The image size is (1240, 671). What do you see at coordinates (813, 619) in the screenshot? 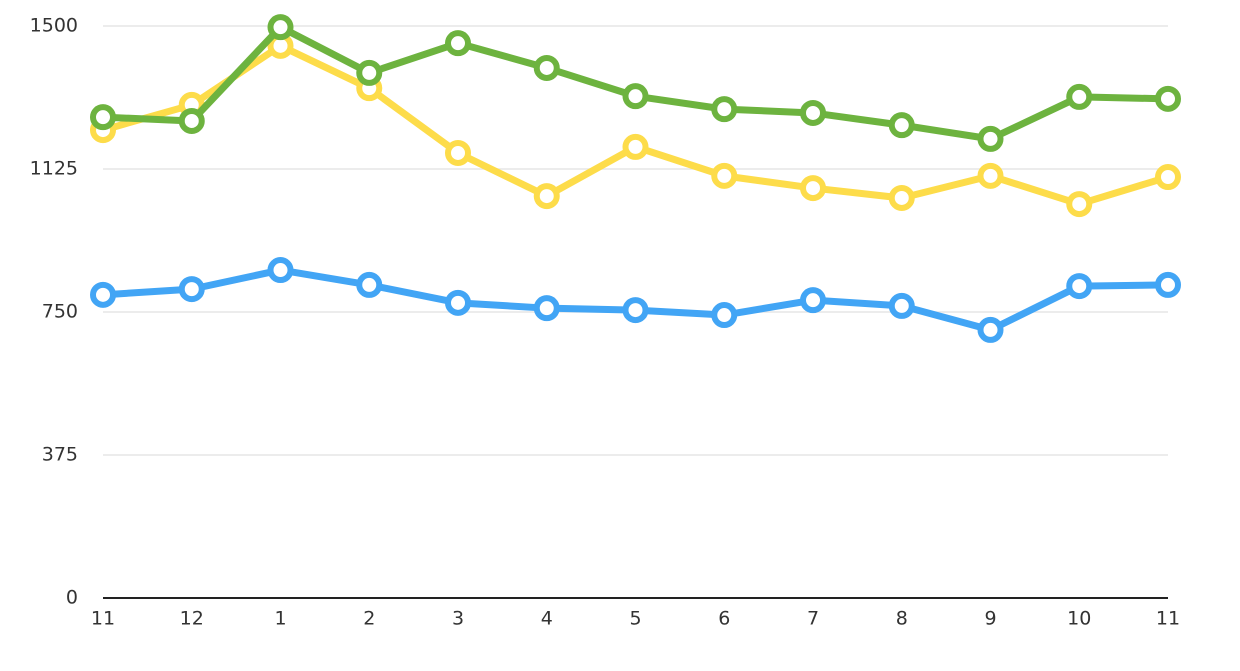
I see `x-tick-label: 7` at bounding box center [813, 619].